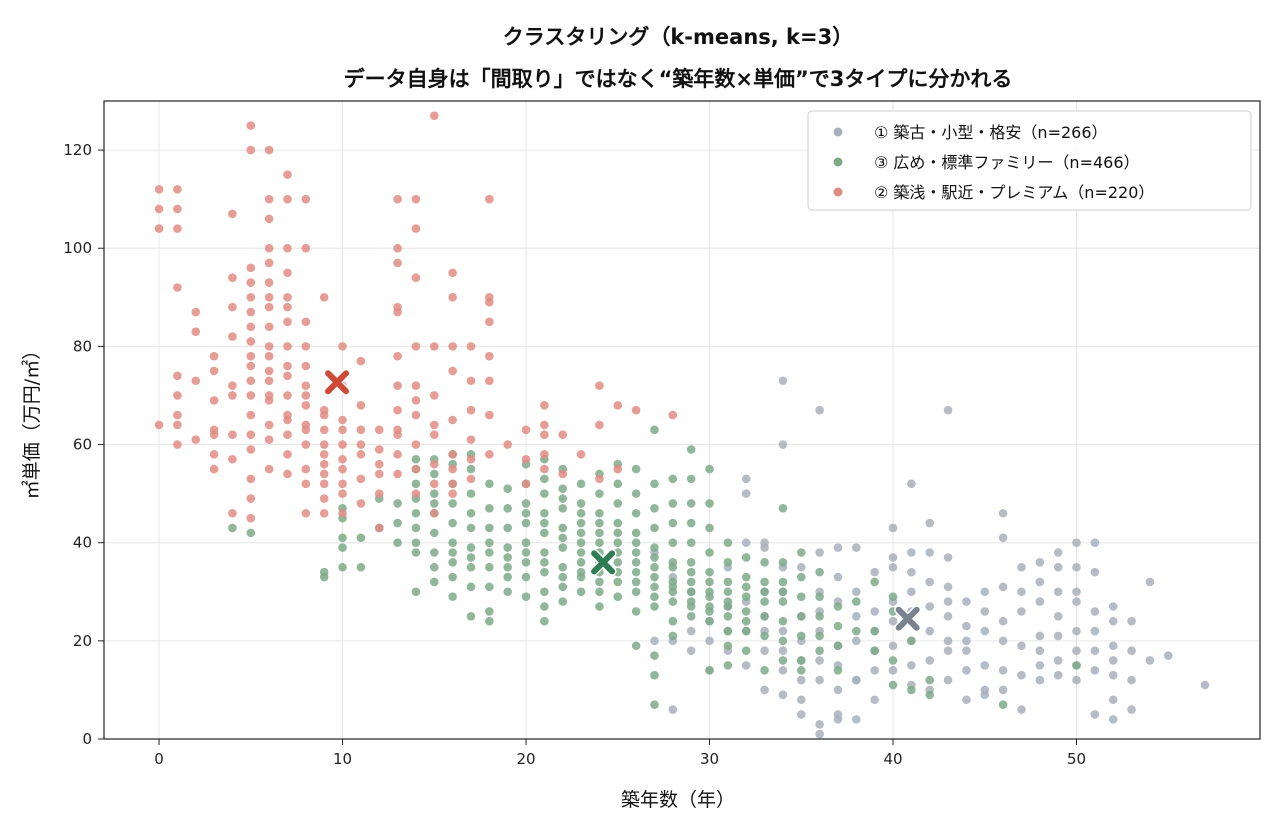 The height and width of the screenshot is (823, 1276). What do you see at coordinates (620, 753) in the screenshot?
I see `x-axis-ticks: 0 10 20 30 40 50` at bounding box center [620, 753].